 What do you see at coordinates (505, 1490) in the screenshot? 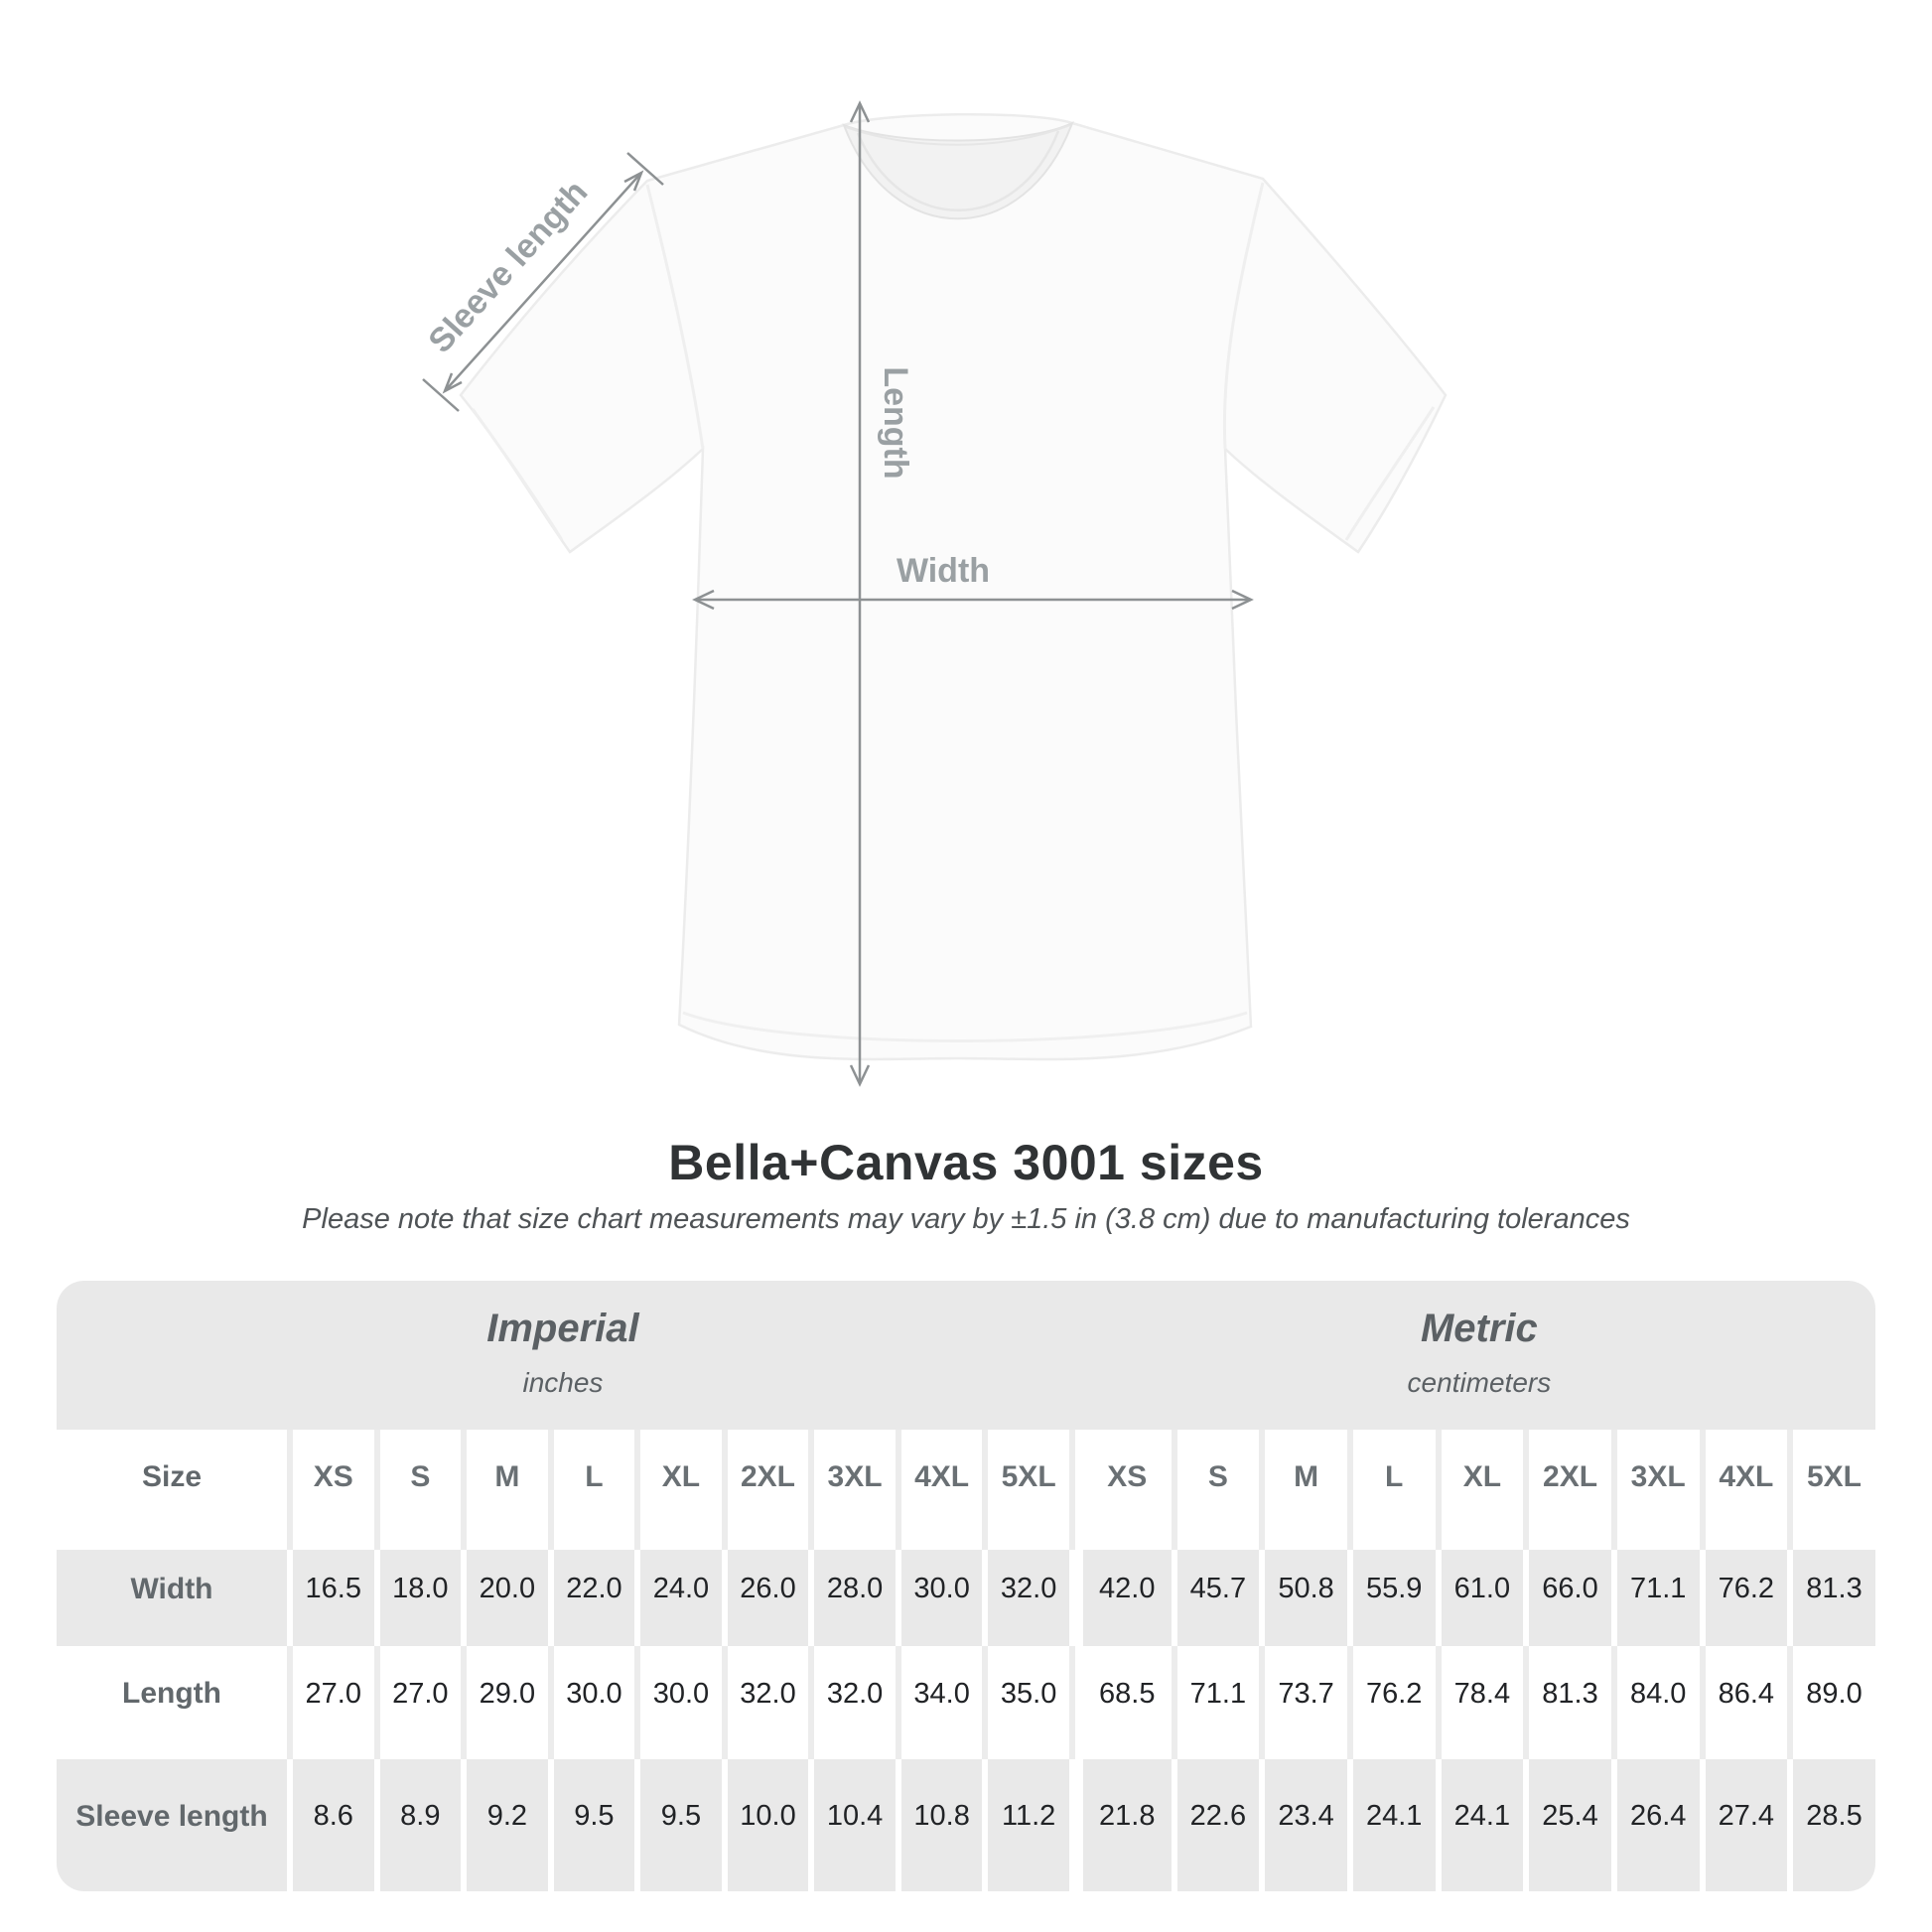
I see `size-col-header-imperial: M` at bounding box center [505, 1490].